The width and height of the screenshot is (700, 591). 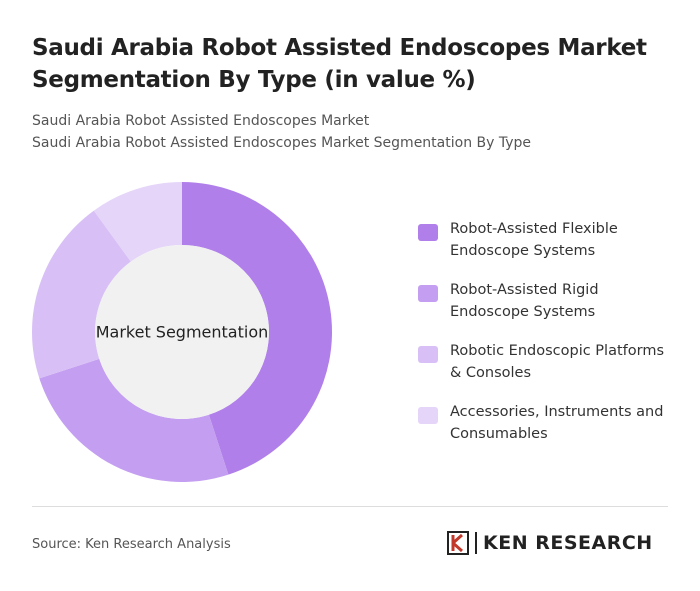 I want to click on center-label: Market Segmentation, so click(x=182, y=332).